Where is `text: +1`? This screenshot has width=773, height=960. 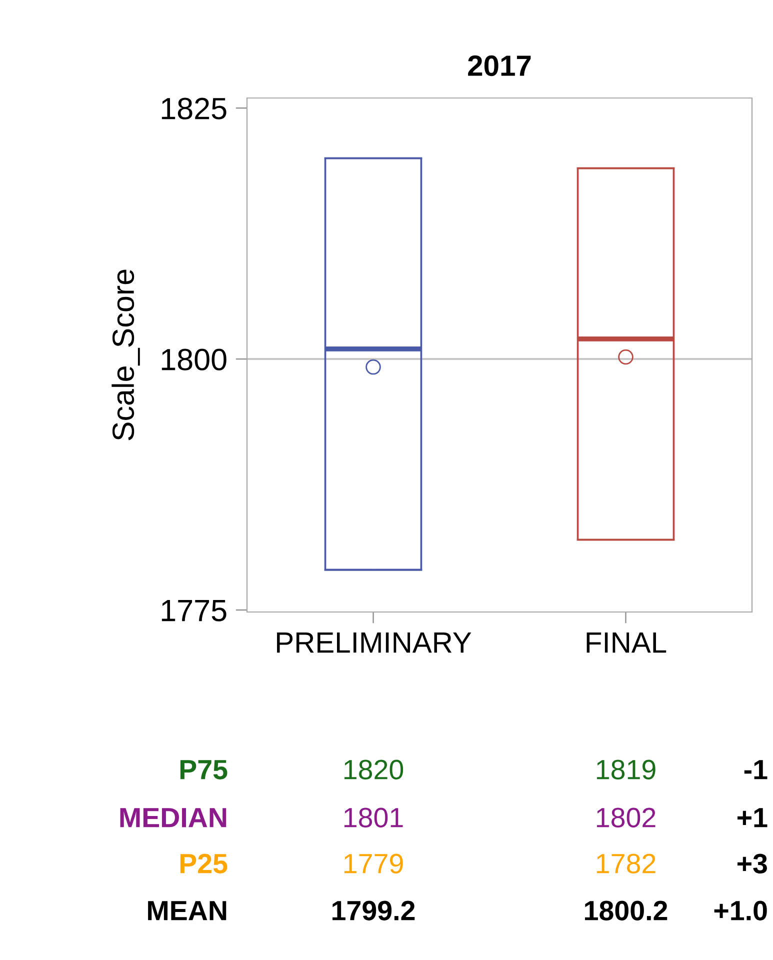
text: +1 is located at coordinates (752, 818).